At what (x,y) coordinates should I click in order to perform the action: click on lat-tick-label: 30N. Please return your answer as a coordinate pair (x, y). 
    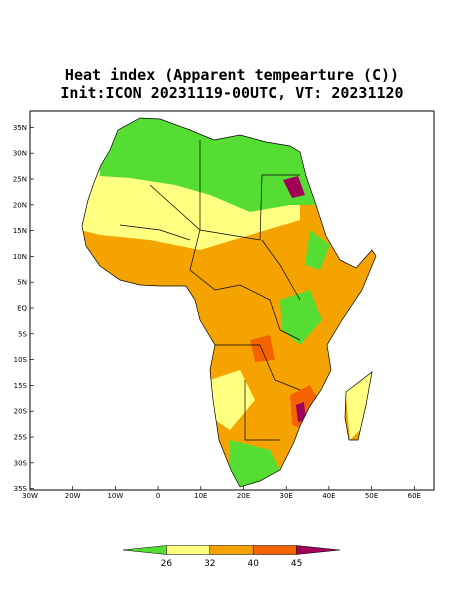
    Looking at the image, I should click on (20, 154).